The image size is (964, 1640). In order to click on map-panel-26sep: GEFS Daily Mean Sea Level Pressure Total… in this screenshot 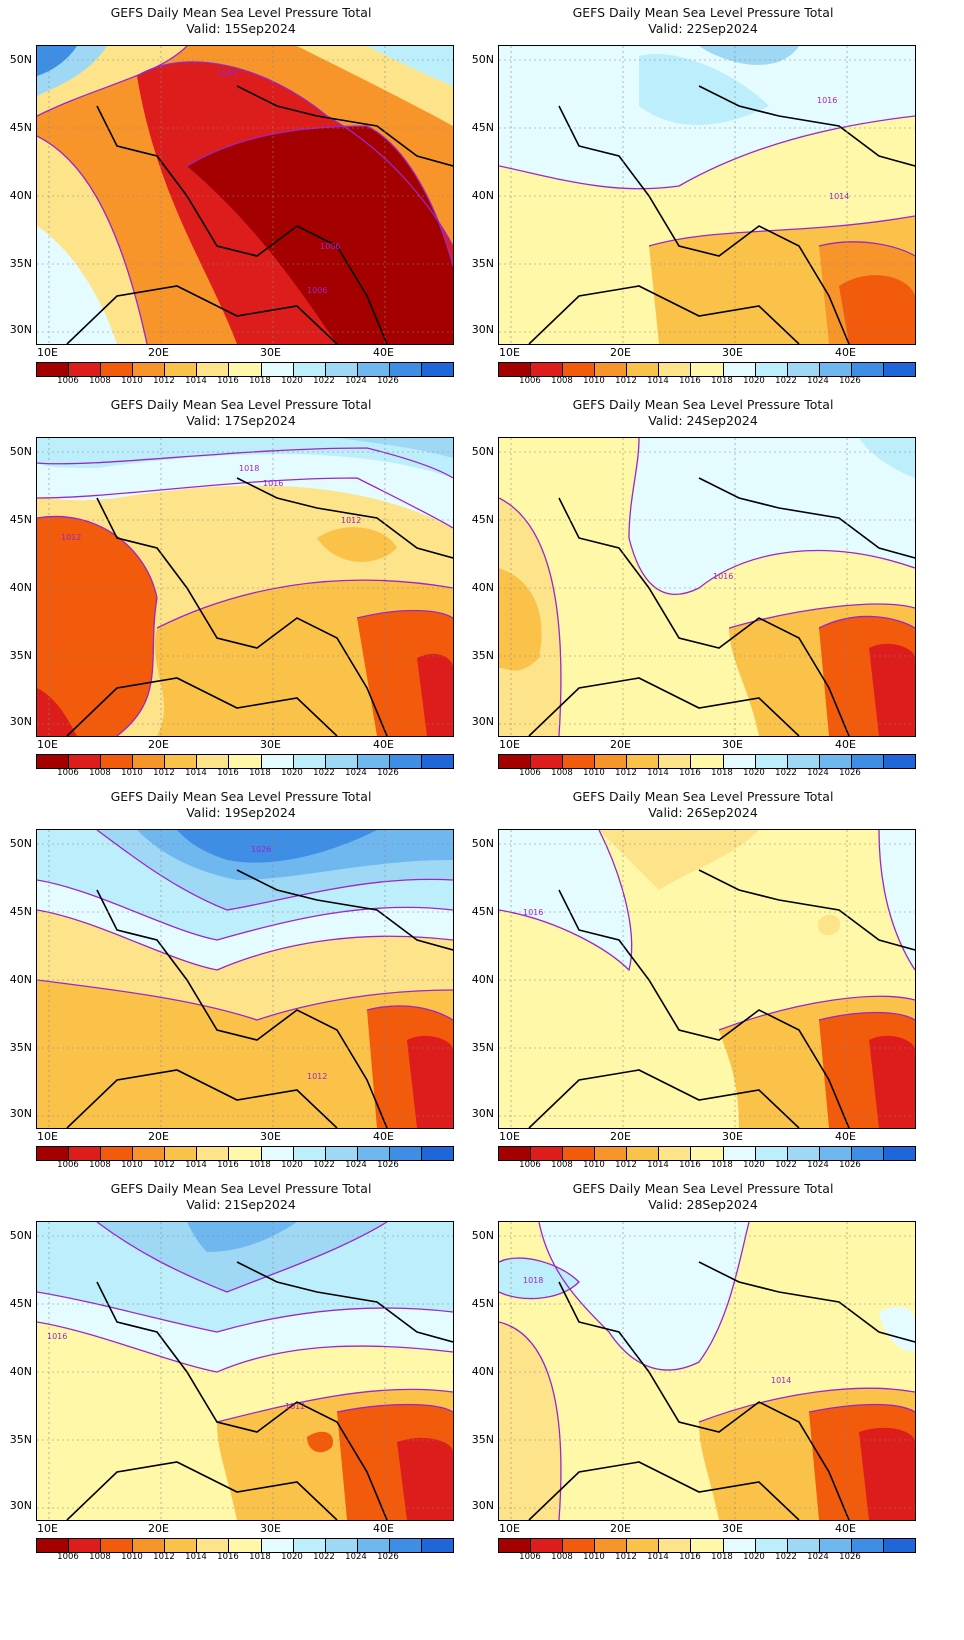, I will do `click(703, 989)`.